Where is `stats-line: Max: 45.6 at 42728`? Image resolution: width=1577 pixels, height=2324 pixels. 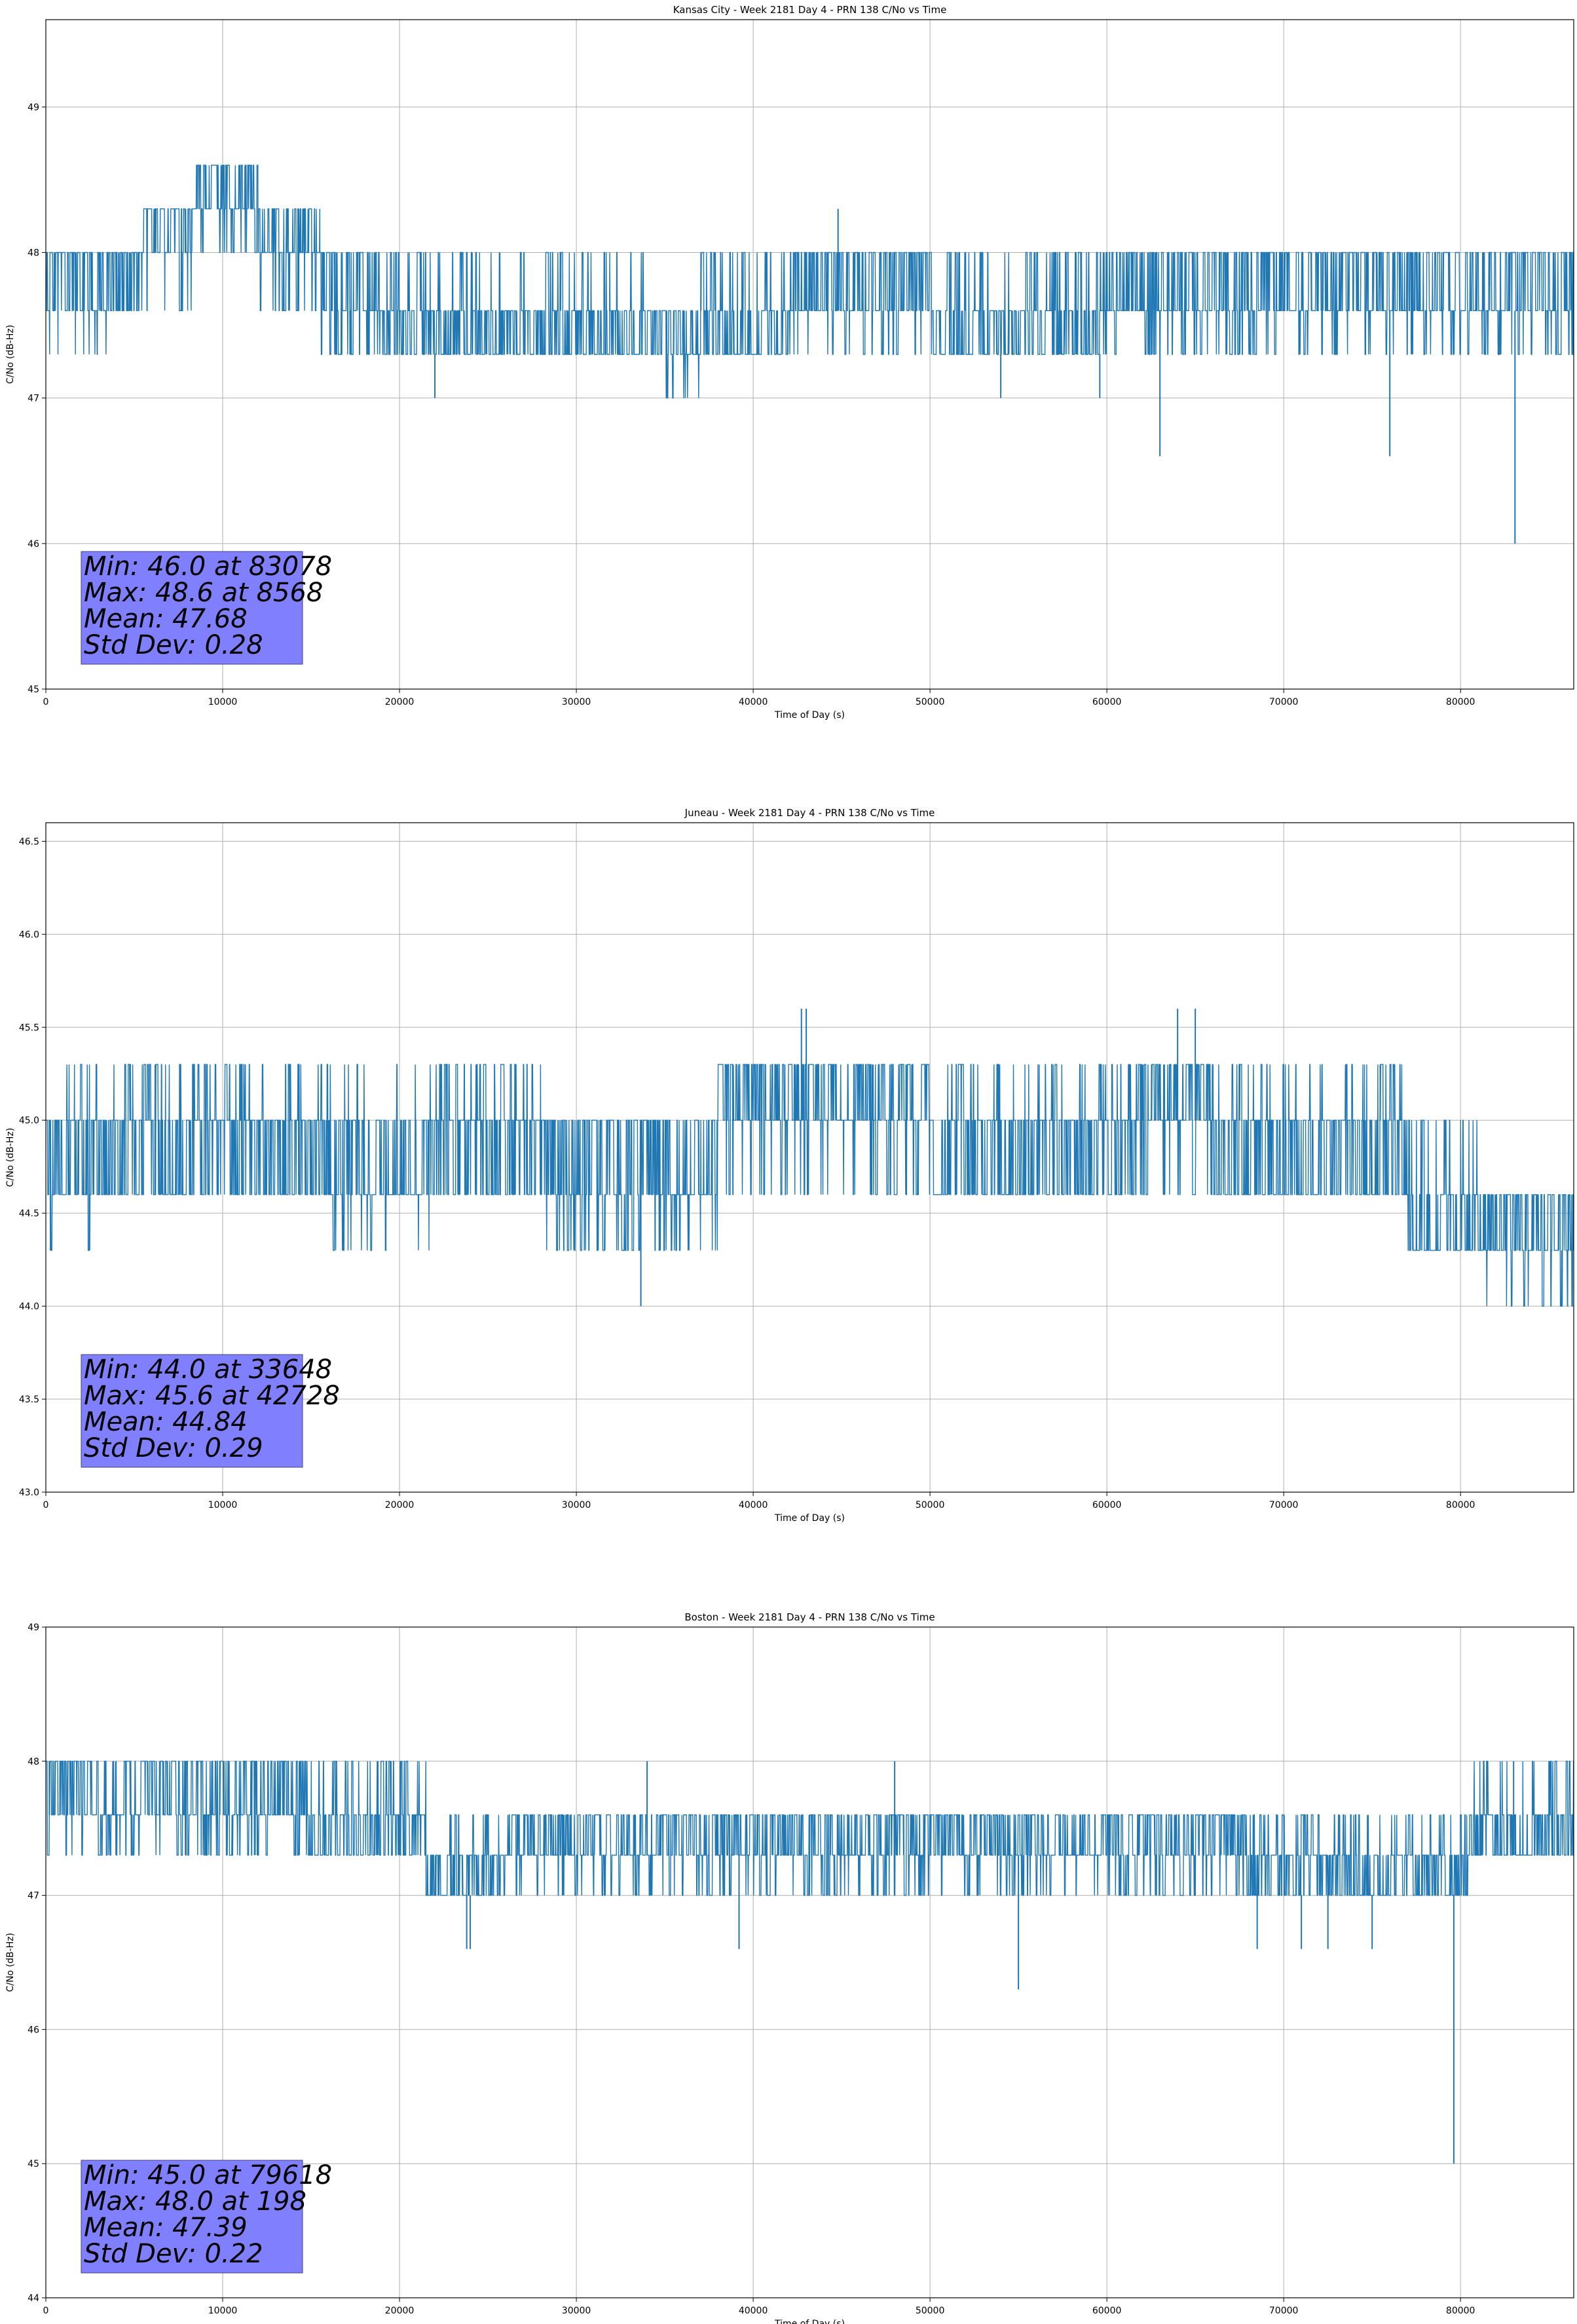
stats-line: Max: 45.6 at 42728 is located at coordinates (212, 1396).